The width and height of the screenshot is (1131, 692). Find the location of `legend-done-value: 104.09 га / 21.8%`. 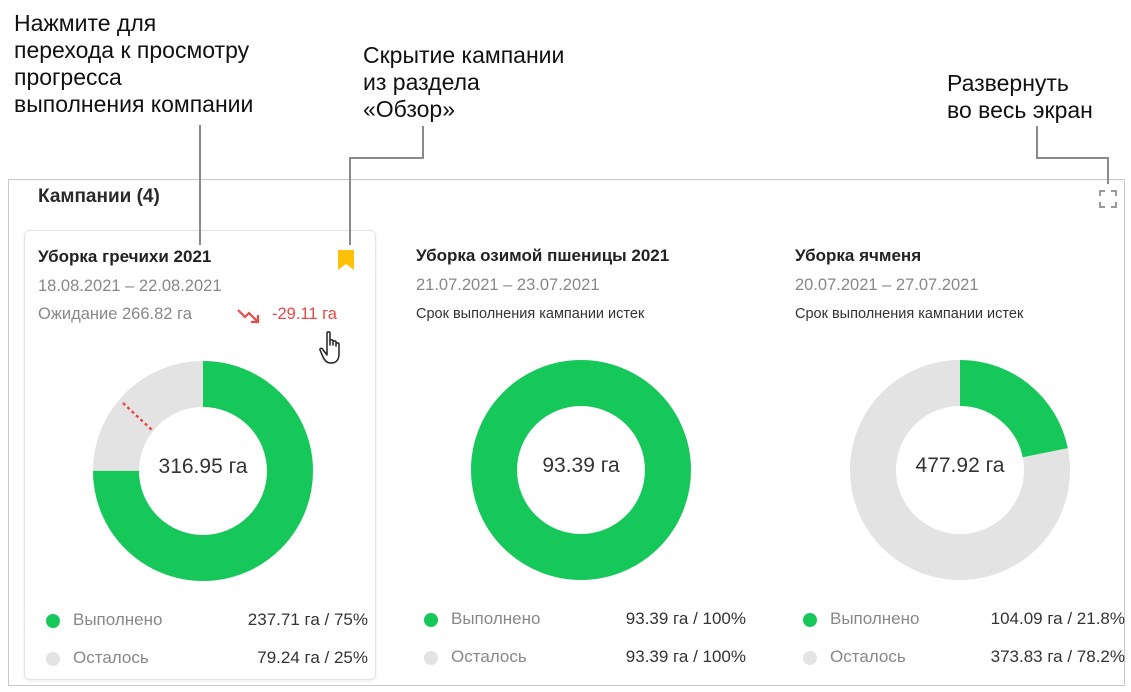

legend-done-value: 104.09 га / 21.8% is located at coordinates (1057, 618).